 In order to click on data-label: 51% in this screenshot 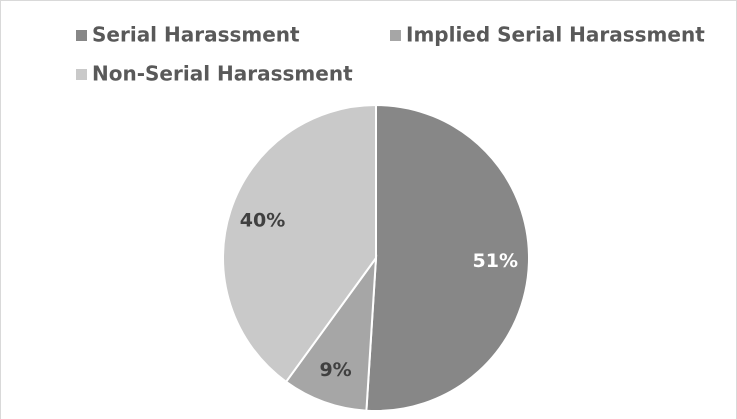, I will do `click(495, 261)`.